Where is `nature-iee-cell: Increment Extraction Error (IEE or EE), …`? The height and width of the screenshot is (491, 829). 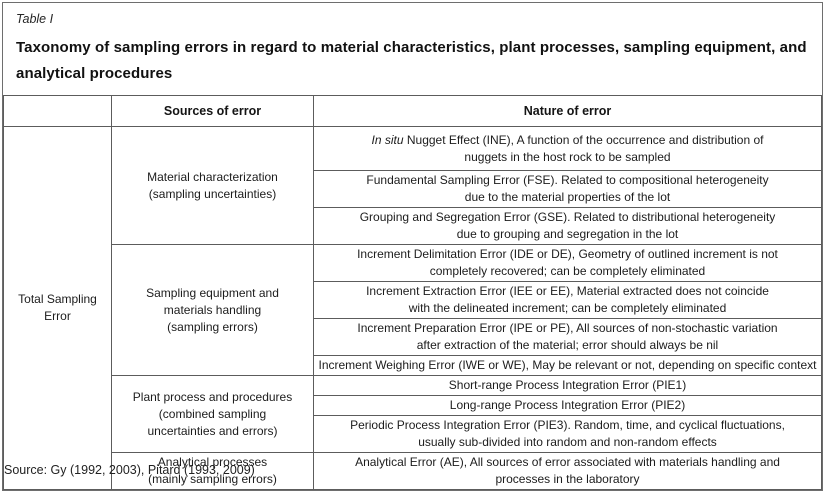 nature-iee-cell: Increment Extraction Error (IEE or EE), … is located at coordinates (567, 300).